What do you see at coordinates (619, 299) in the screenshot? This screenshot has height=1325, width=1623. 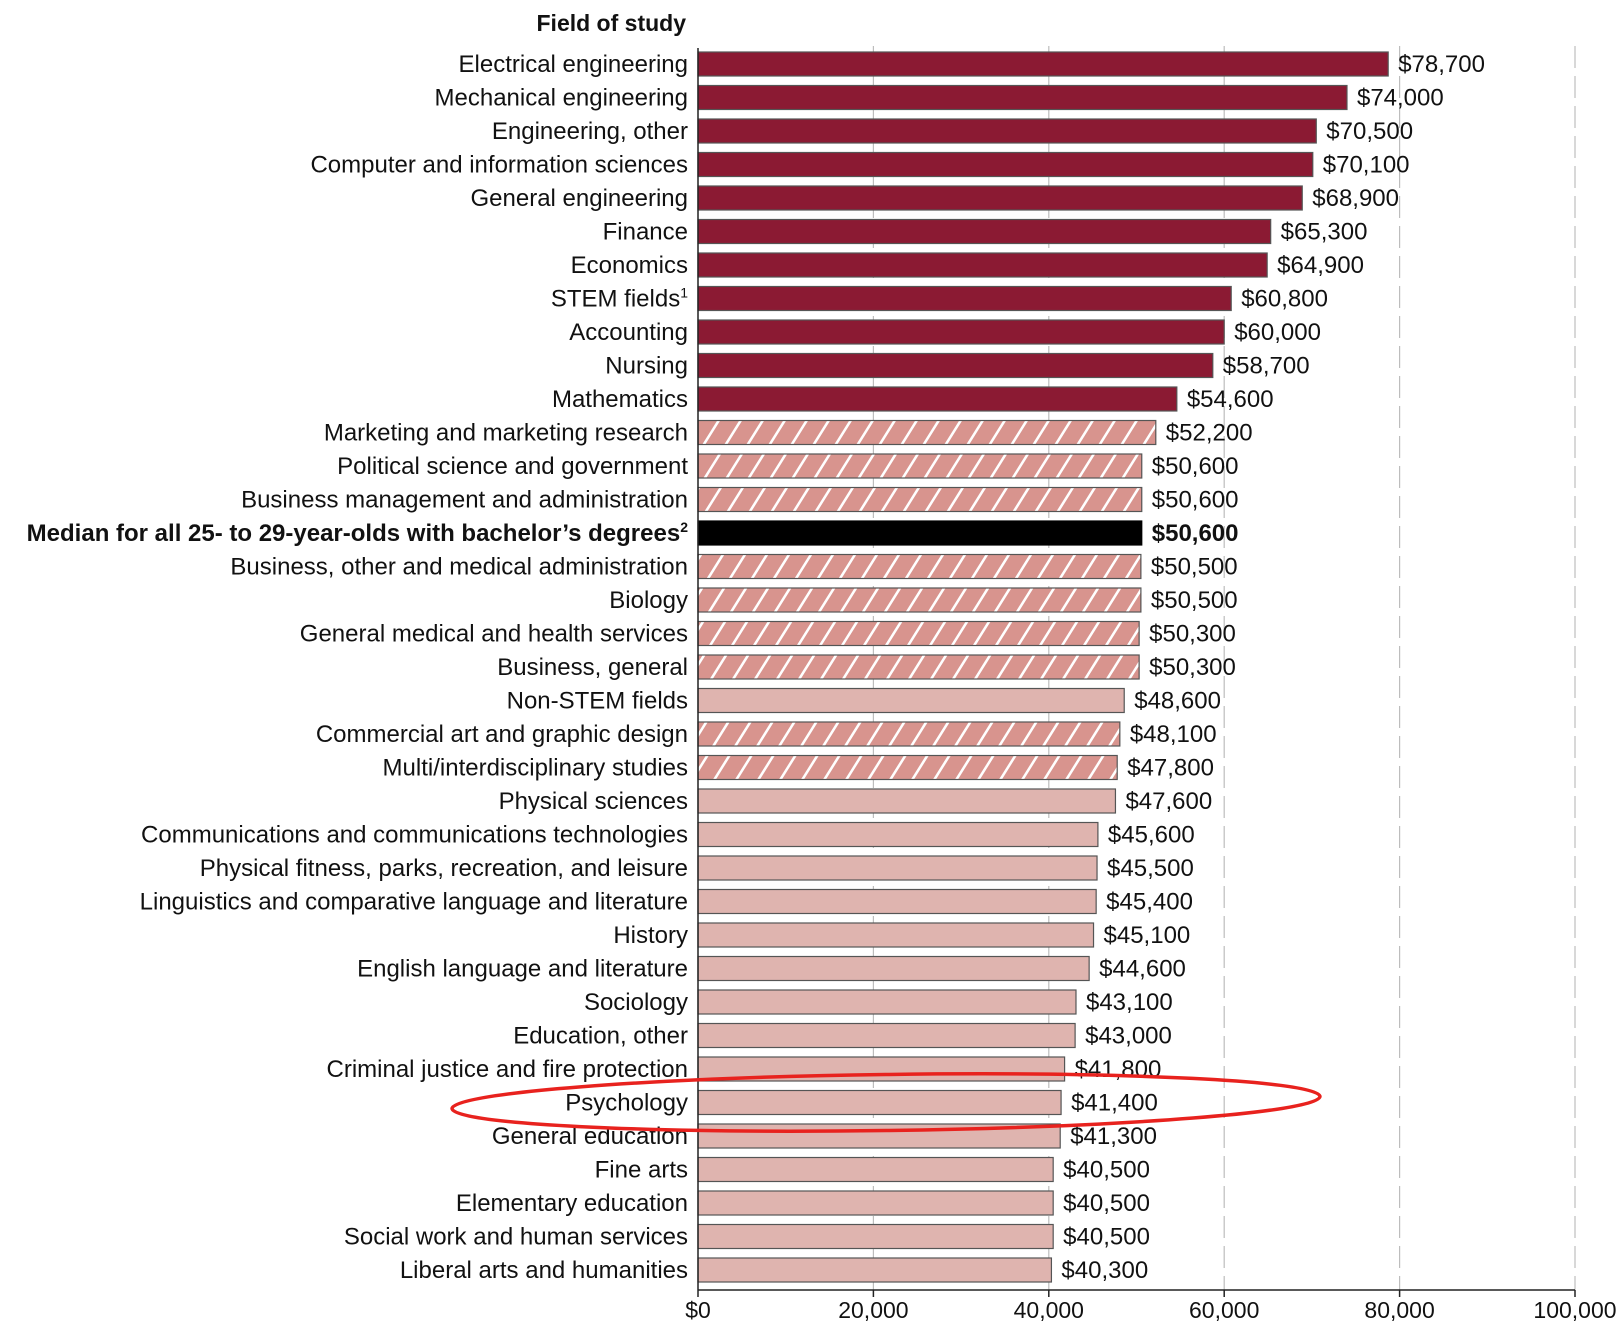 I see `category-label-stem-fields: STEM fields1` at bounding box center [619, 299].